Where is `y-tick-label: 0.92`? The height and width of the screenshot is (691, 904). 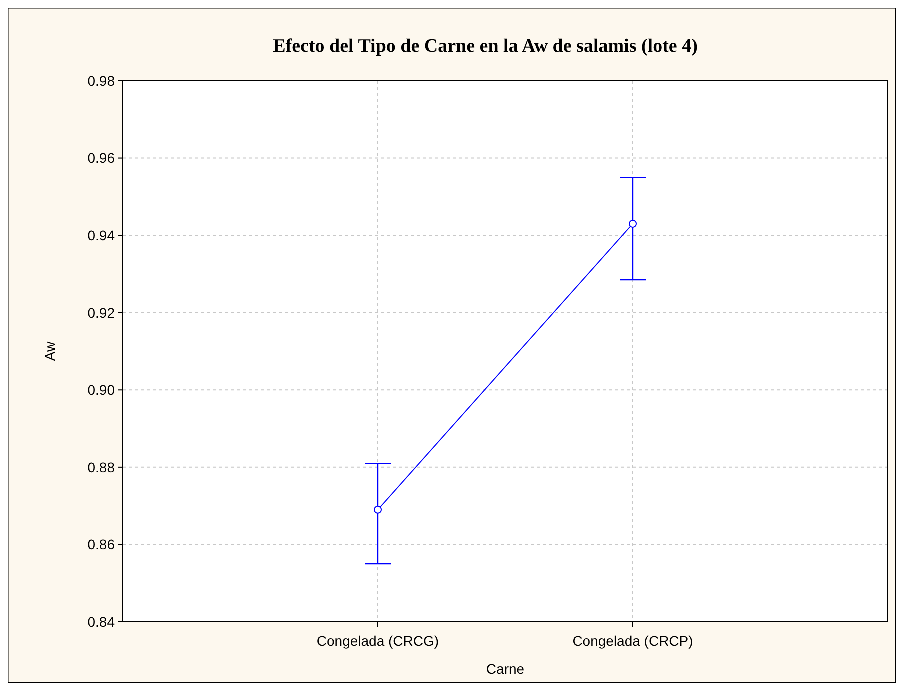
y-tick-label: 0.92 is located at coordinates (102, 312).